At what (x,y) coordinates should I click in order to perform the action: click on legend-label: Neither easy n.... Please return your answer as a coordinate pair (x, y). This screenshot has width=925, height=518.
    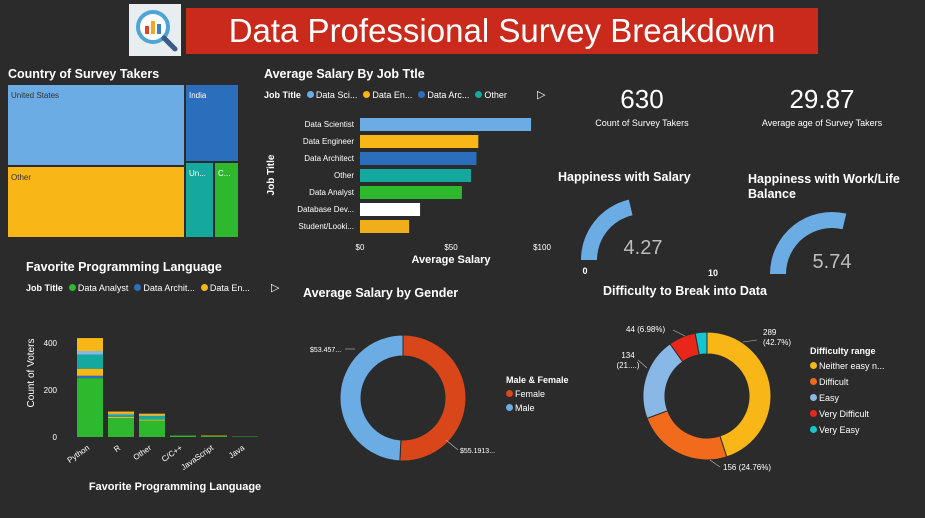
    Looking at the image, I should click on (852, 366).